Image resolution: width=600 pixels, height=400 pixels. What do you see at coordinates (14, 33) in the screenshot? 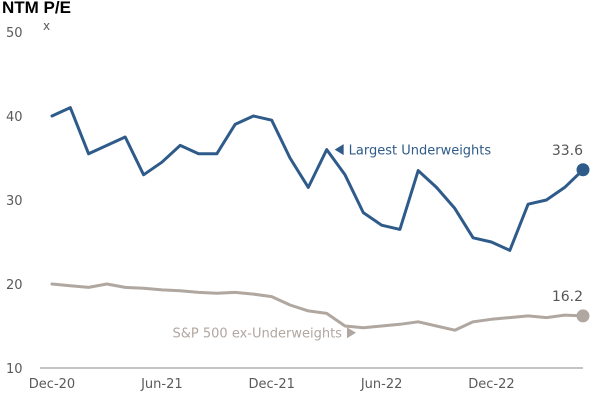
I see `y-tick-label: 50` at bounding box center [14, 33].